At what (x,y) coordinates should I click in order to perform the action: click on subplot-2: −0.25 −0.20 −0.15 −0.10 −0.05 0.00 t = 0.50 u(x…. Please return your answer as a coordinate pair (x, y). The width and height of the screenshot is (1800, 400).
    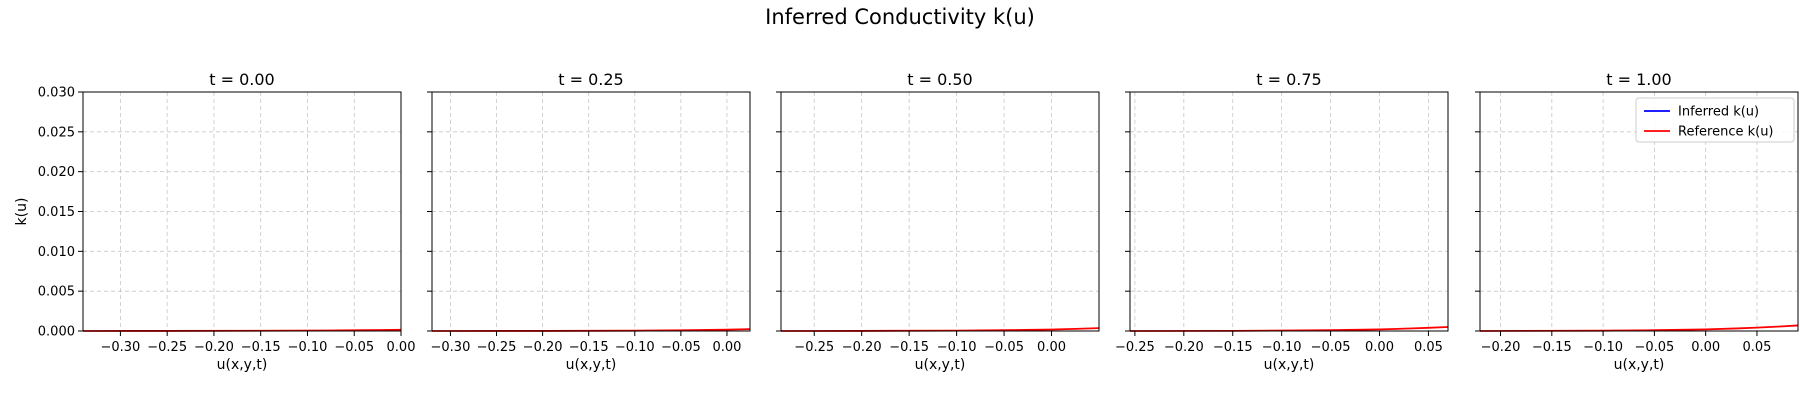
    Looking at the image, I should click on (938, 221).